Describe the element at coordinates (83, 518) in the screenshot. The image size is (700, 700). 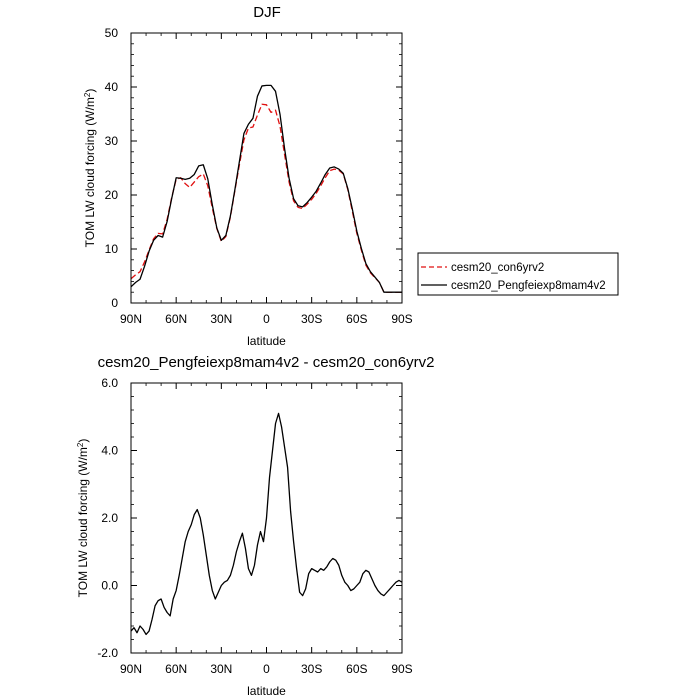
I see `bottom-y-axis-label: TOM LW cloud forcing (W/m2)` at that location.